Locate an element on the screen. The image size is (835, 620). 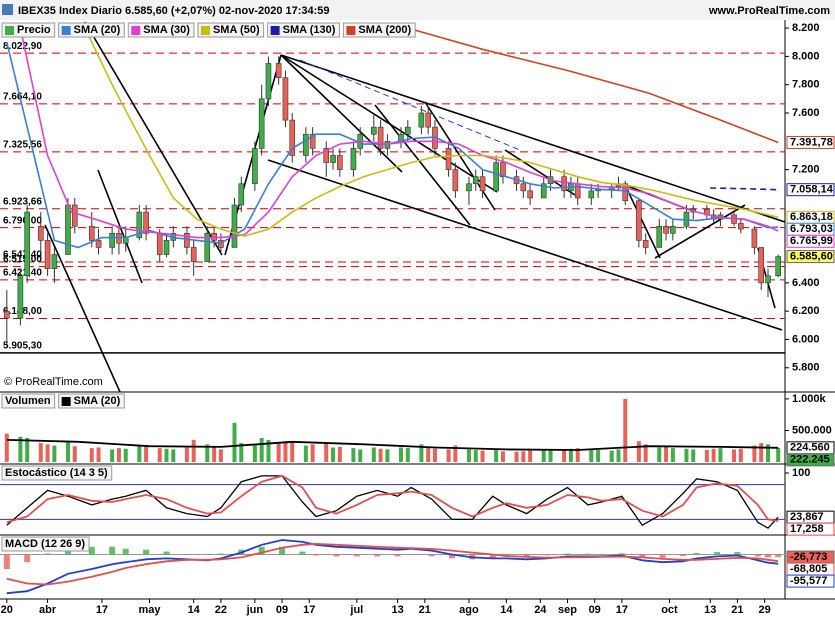
trendline is located at coordinates (153, 138).